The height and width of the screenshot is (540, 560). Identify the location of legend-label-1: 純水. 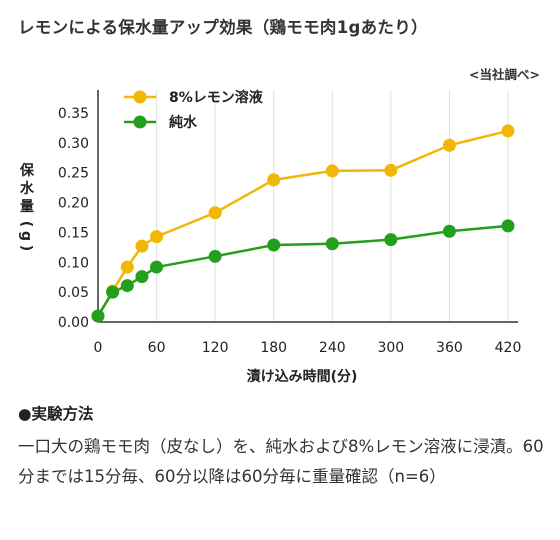
(183, 122).